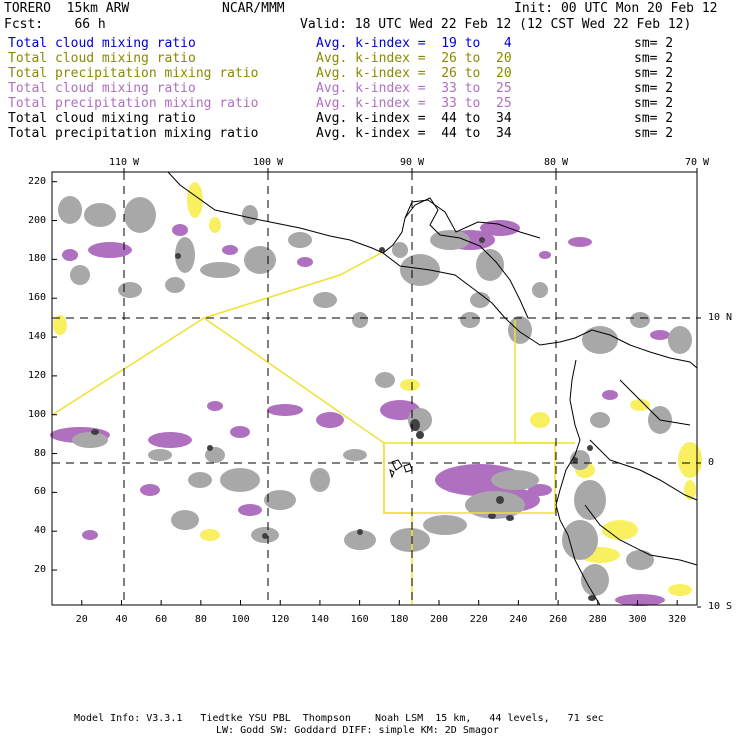  Describe the element at coordinates (36, 181) in the screenshot. I see `y-tick-label-10: 220` at that location.